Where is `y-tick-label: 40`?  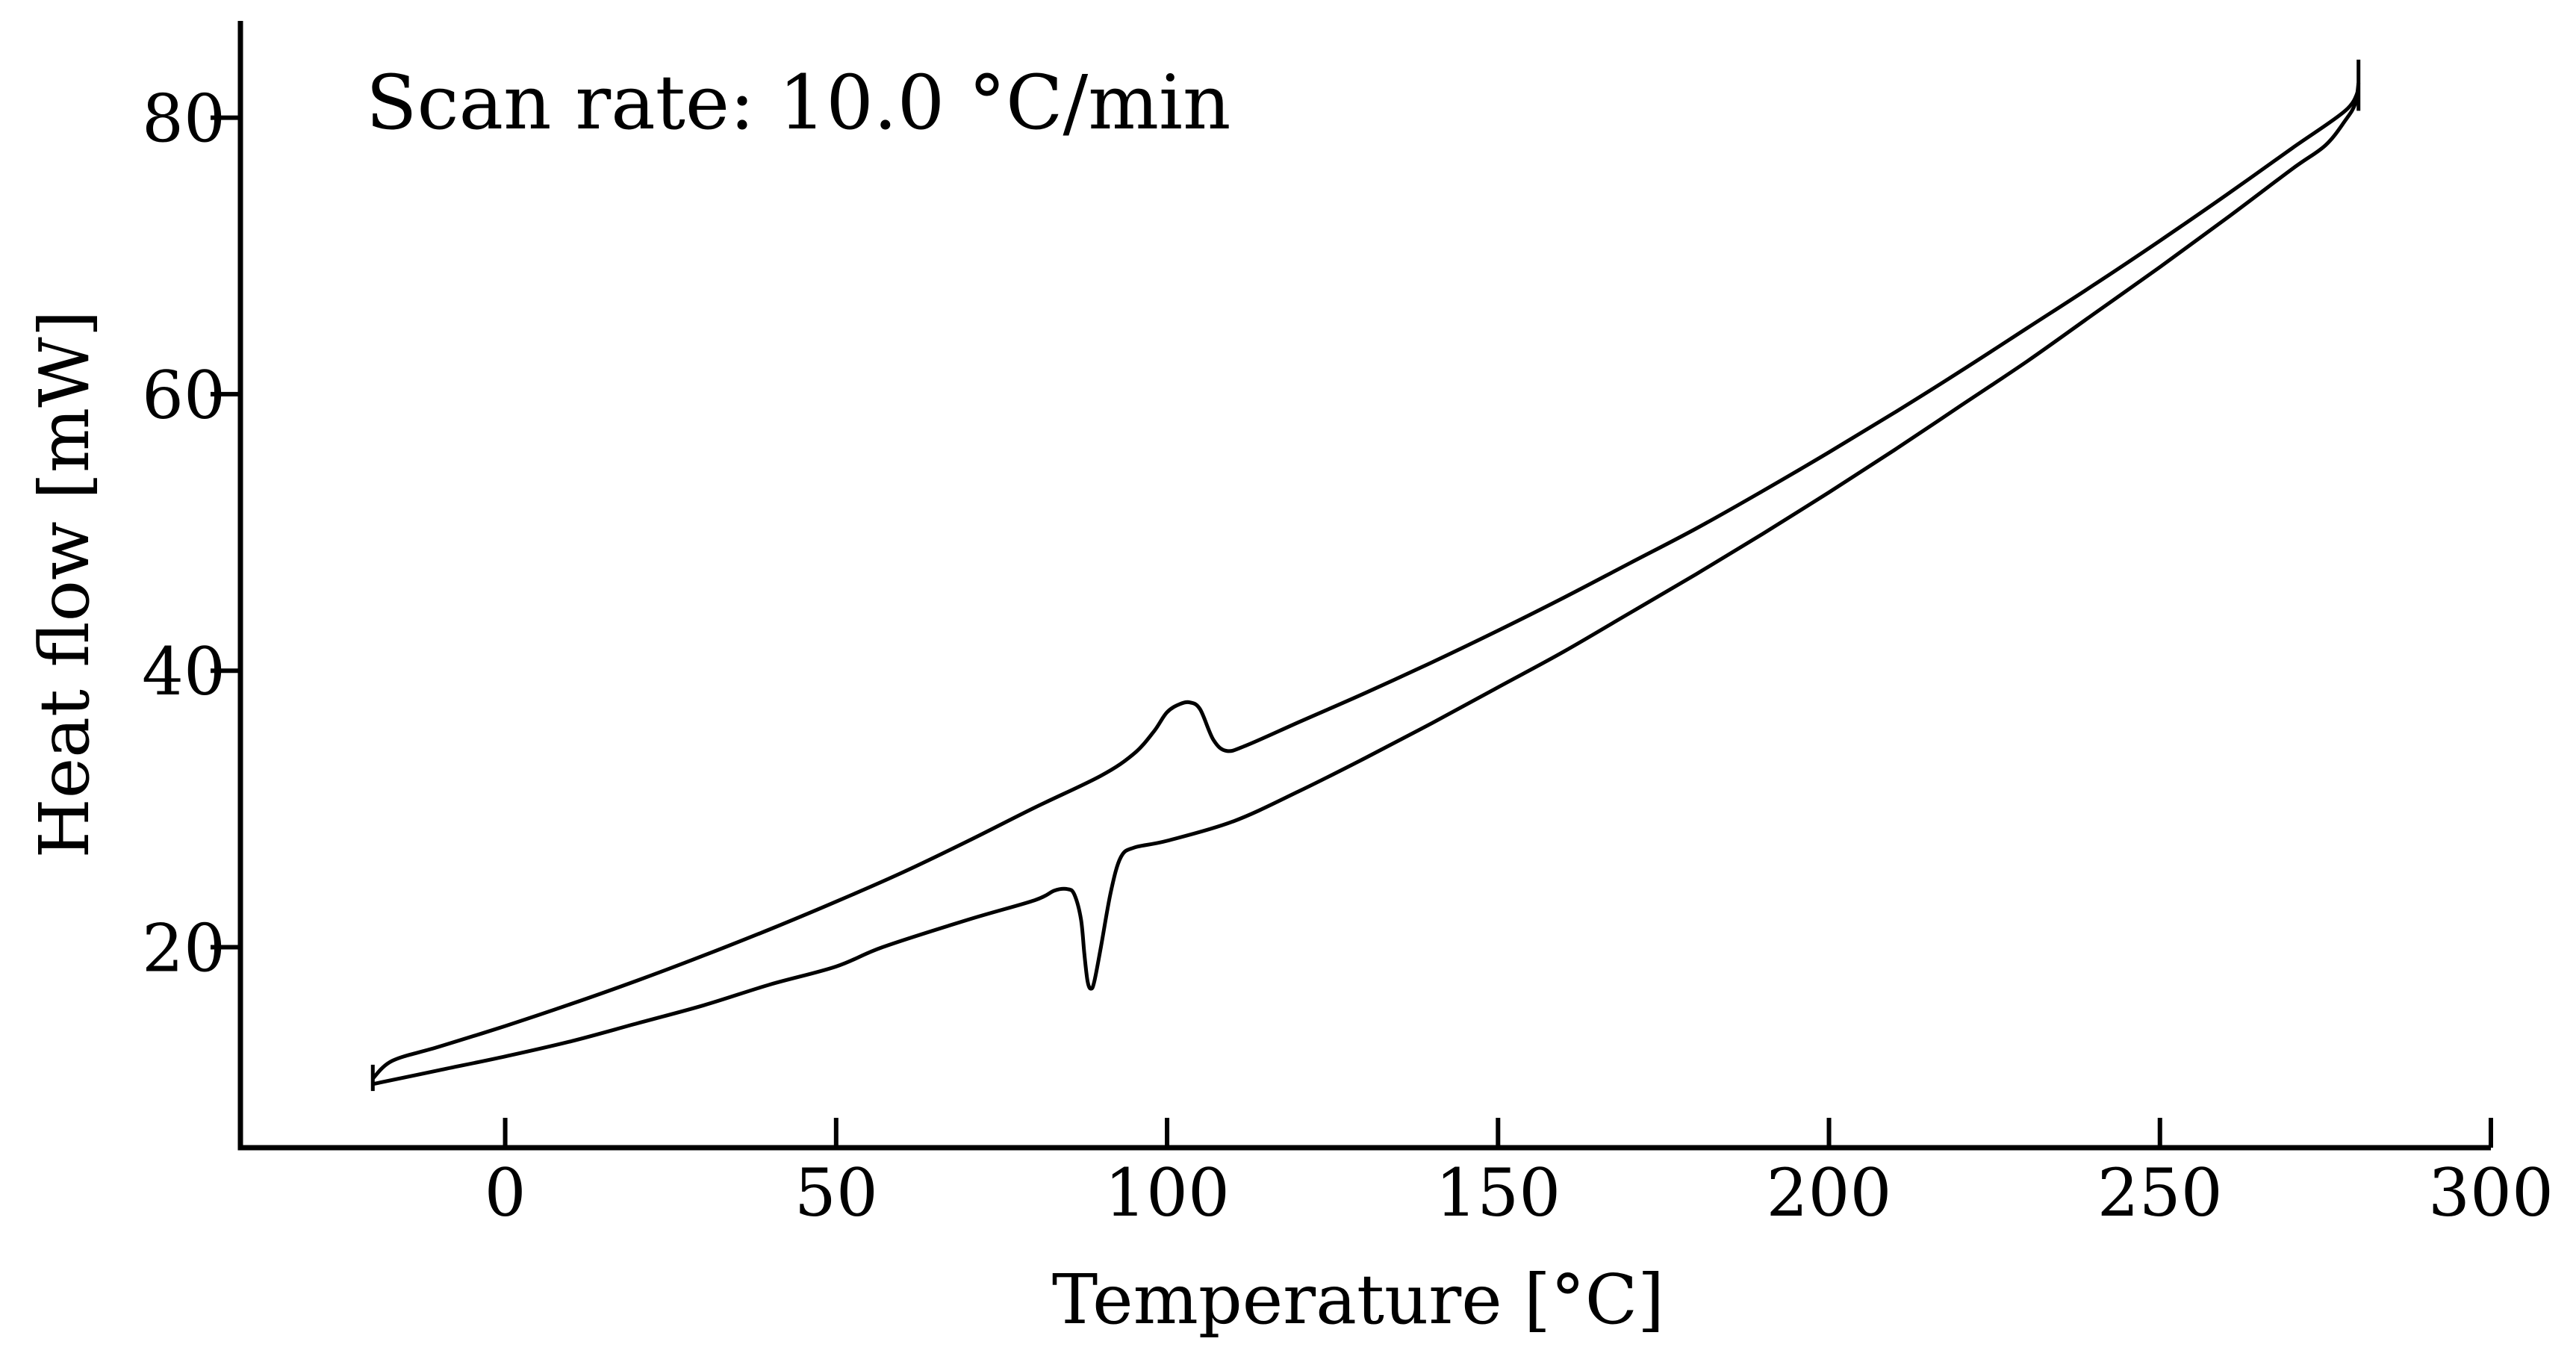
y-tick-label: 40 is located at coordinates (183, 671).